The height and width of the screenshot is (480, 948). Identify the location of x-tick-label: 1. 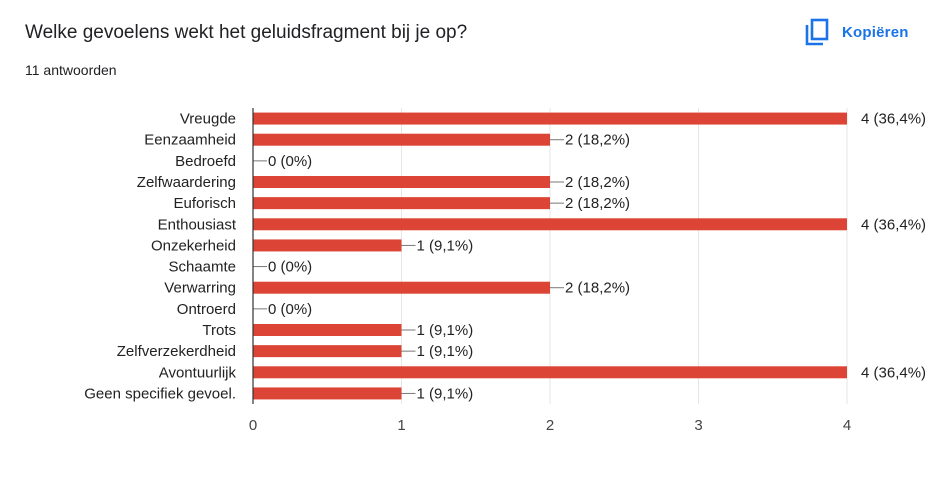
(401, 425).